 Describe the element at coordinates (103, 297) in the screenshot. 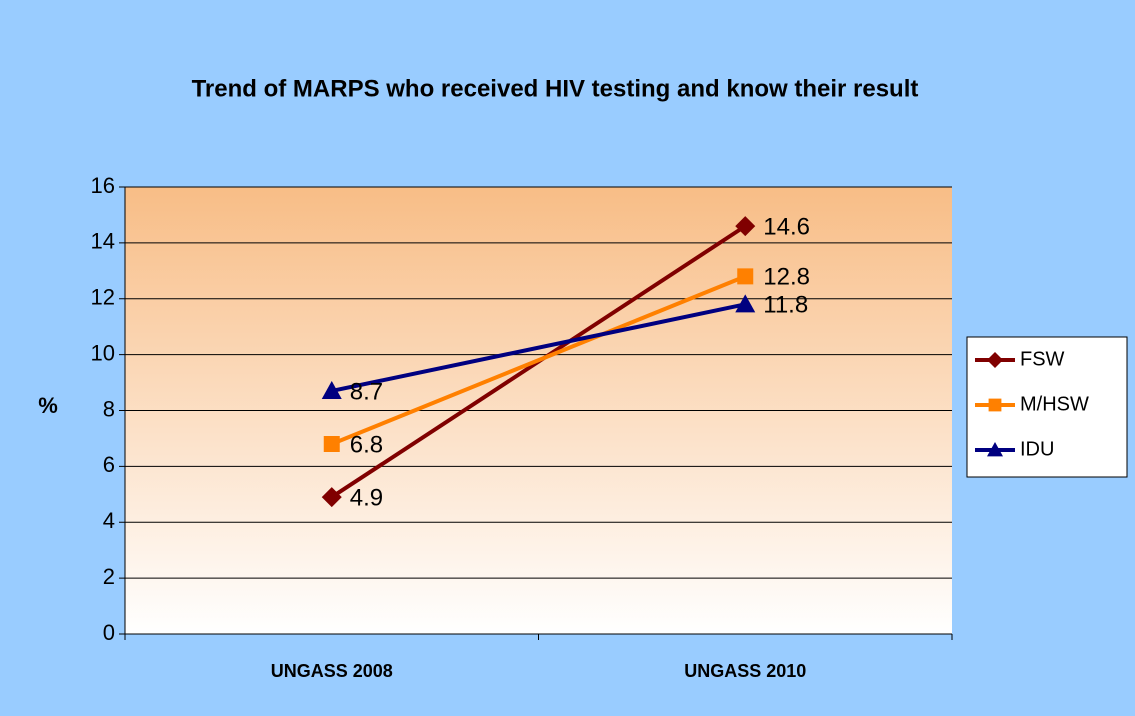

I see `y-tick-label: 12` at that location.